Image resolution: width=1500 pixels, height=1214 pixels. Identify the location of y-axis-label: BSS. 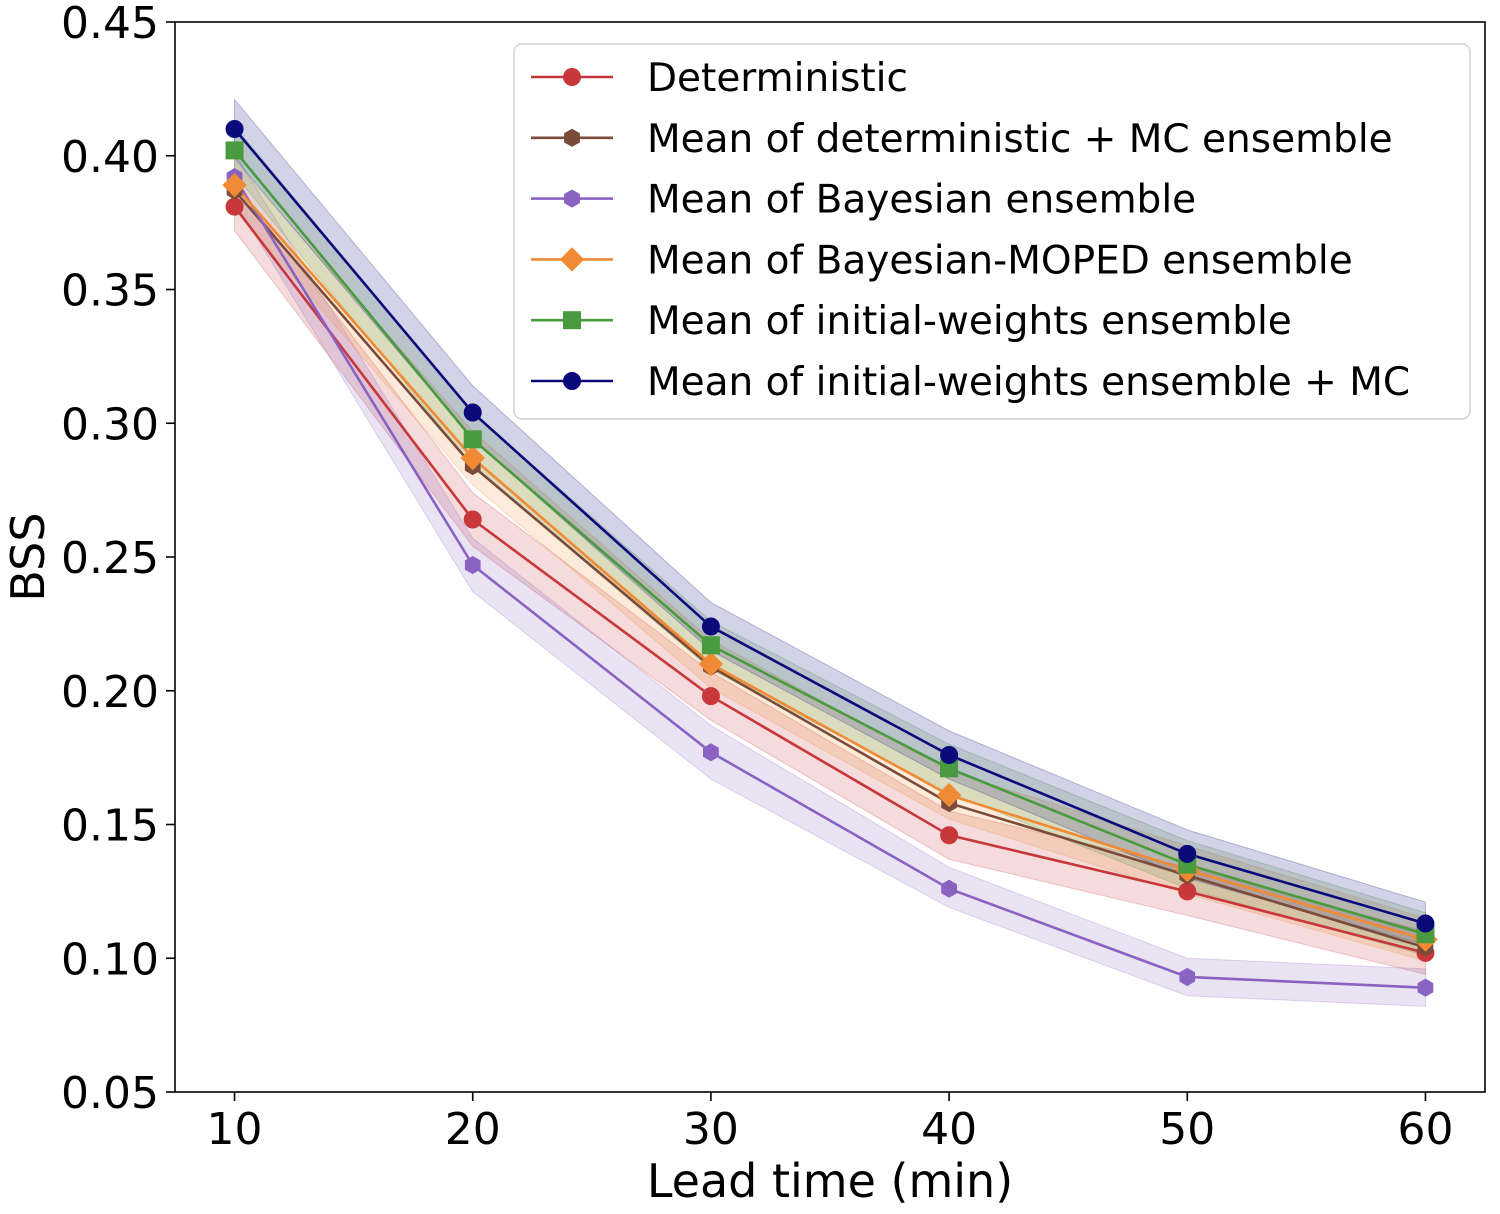
(28, 556).